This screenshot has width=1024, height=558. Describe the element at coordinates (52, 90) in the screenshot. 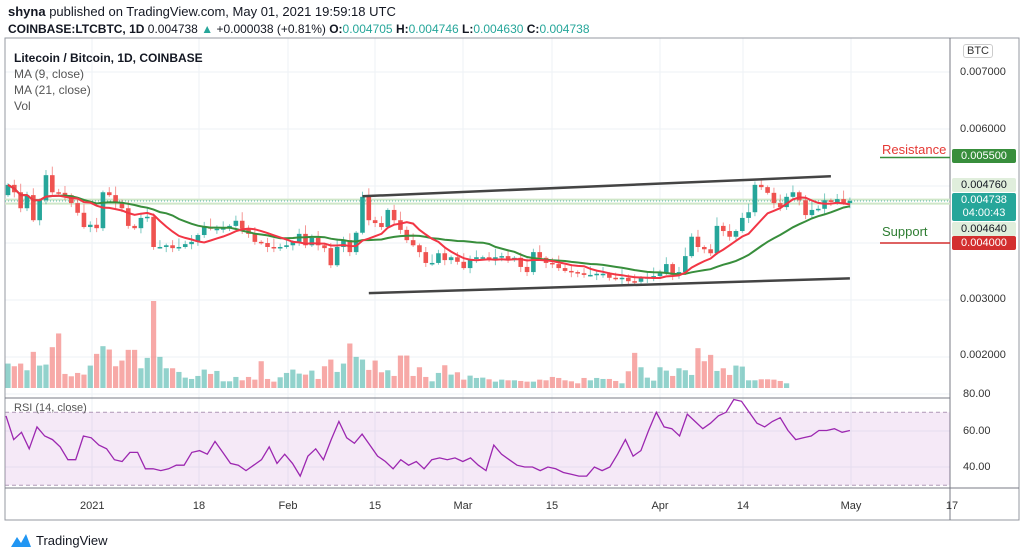

I see `legend-ma21: MA (21, close)` at that location.